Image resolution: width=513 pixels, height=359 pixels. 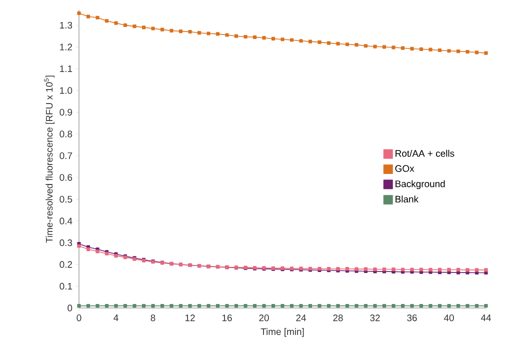 I want to click on x-tick-label: 0, so click(x=79, y=318).